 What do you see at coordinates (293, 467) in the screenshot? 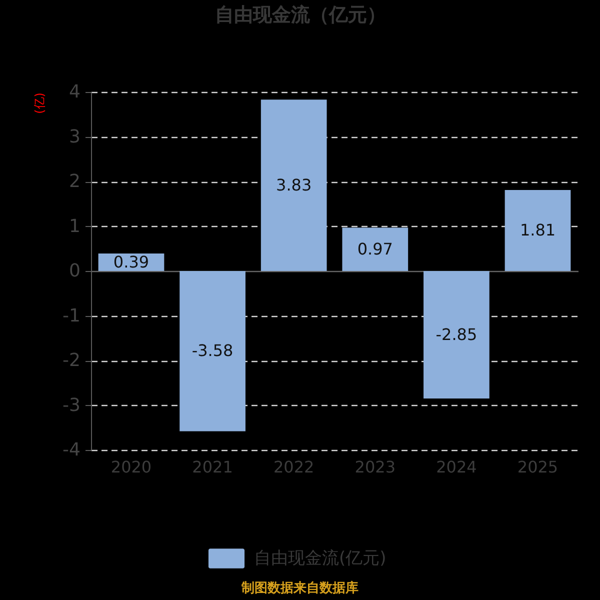
I see `x-tick-label: 2022` at bounding box center [293, 467].